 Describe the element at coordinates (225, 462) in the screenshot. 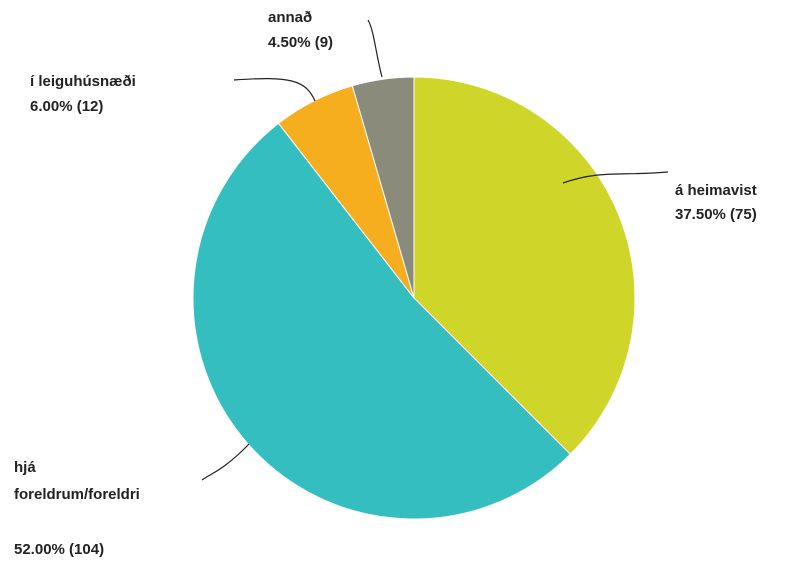

I see `leader-line-hja-foreldrum-foreldri` at that location.